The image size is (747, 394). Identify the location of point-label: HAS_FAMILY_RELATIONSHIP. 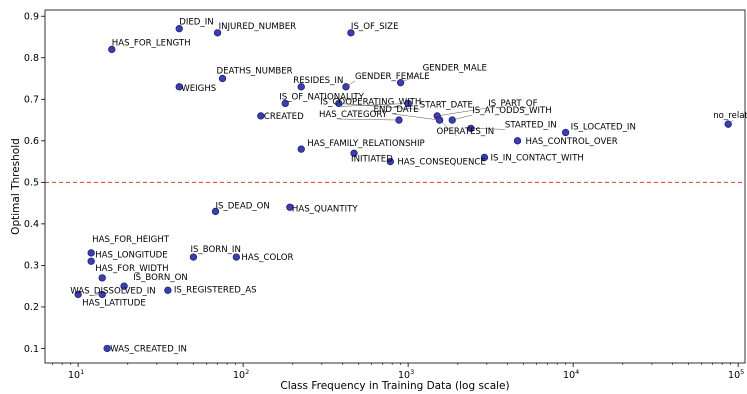
(365, 144).